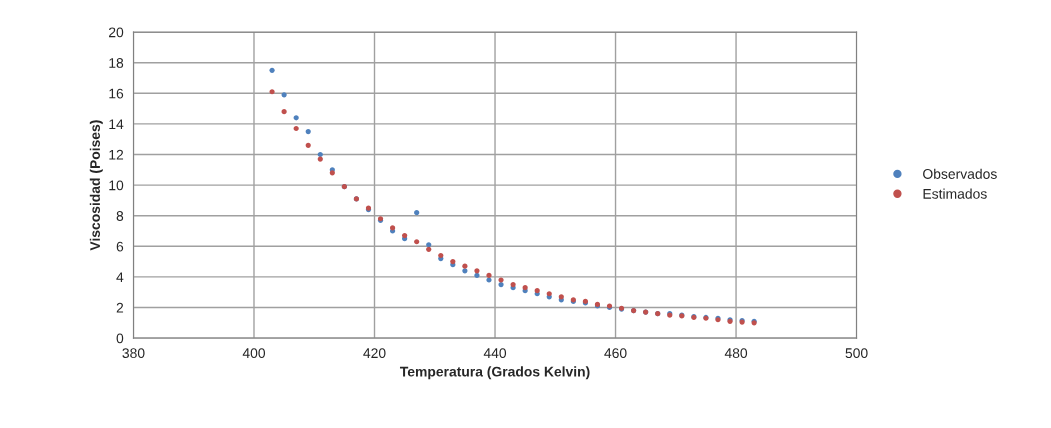 Image resolution: width=1051 pixels, height=428 pixels. What do you see at coordinates (116, 32) in the screenshot?
I see `y-tick-label: 20` at bounding box center [116, 32].